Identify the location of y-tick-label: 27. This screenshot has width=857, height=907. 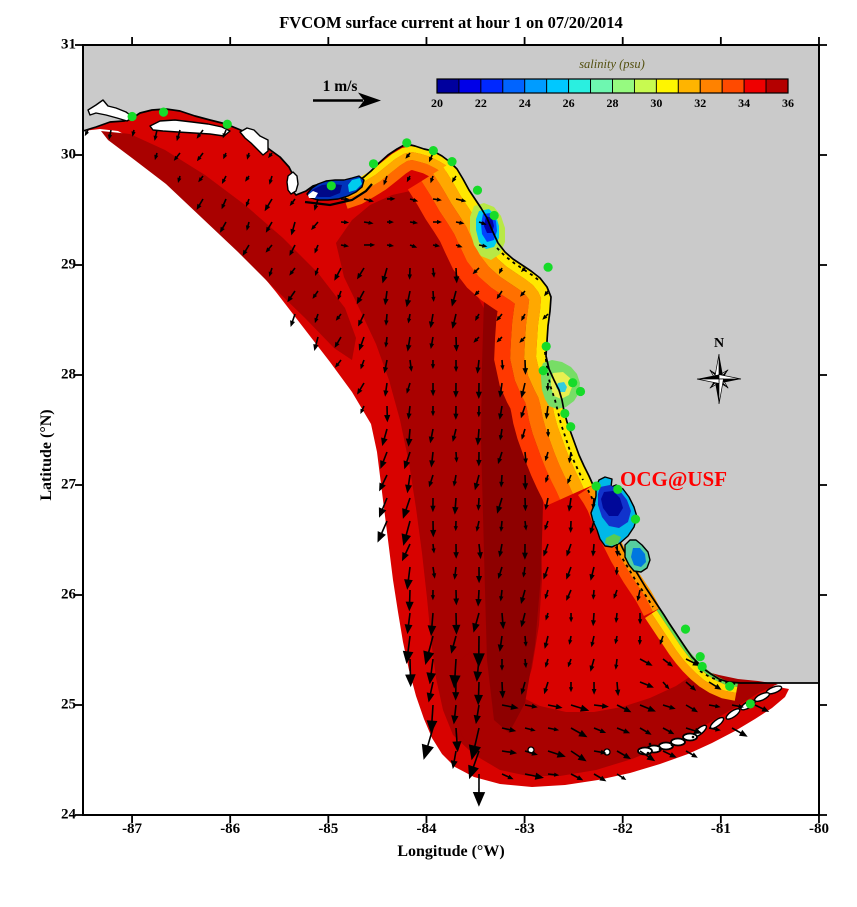
(68, 484).